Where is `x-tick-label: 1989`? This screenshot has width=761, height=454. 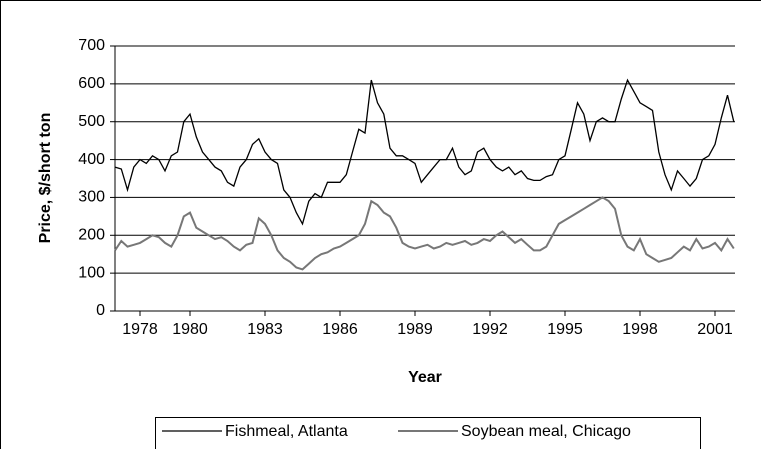 x-tick-label: 1989 is located at coordinates (415, 329).